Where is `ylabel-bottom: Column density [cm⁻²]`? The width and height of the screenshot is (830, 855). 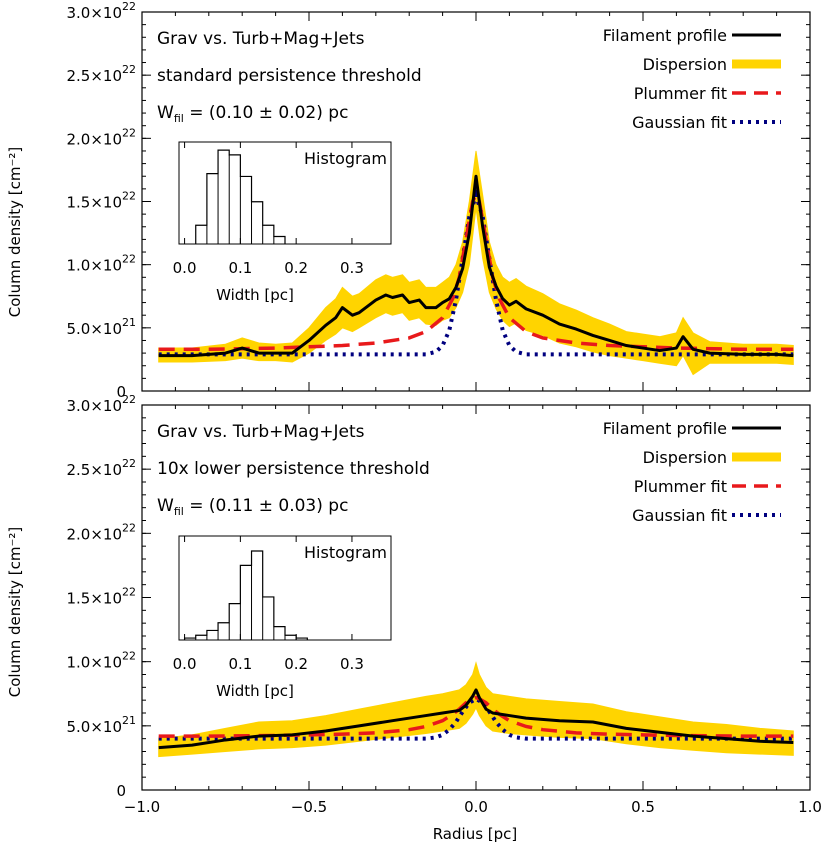
ylabel-bottom: Column density [cm⁻²] is located at coordinates (15, 612).